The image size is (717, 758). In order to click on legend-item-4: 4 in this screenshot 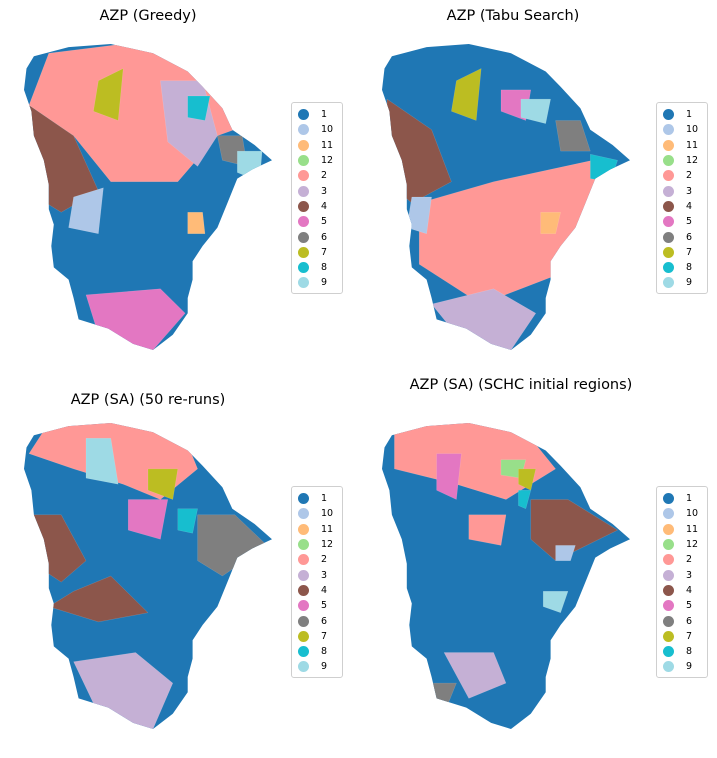, I will do `click(320, 206)`.